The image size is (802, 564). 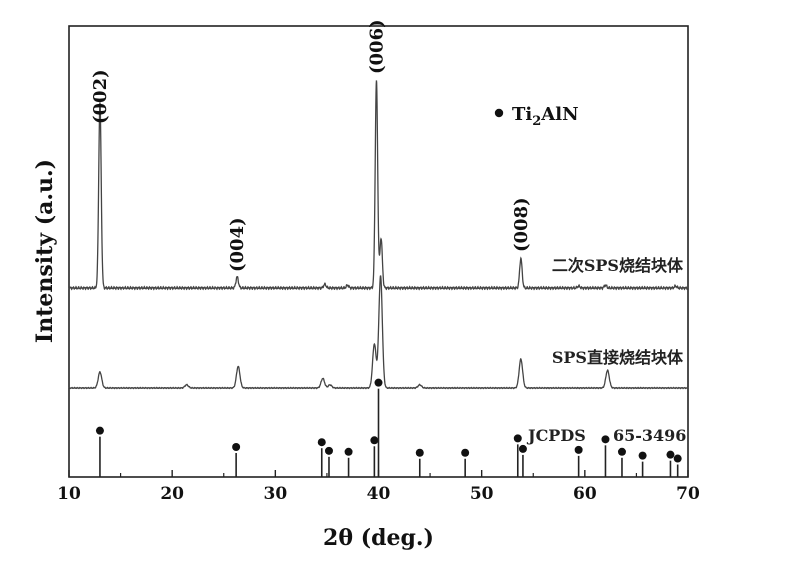 What do you see at coordinates (275, 494) in the screenshot?
I see `x-tick-label: 30` at bounding box center [275, 494].